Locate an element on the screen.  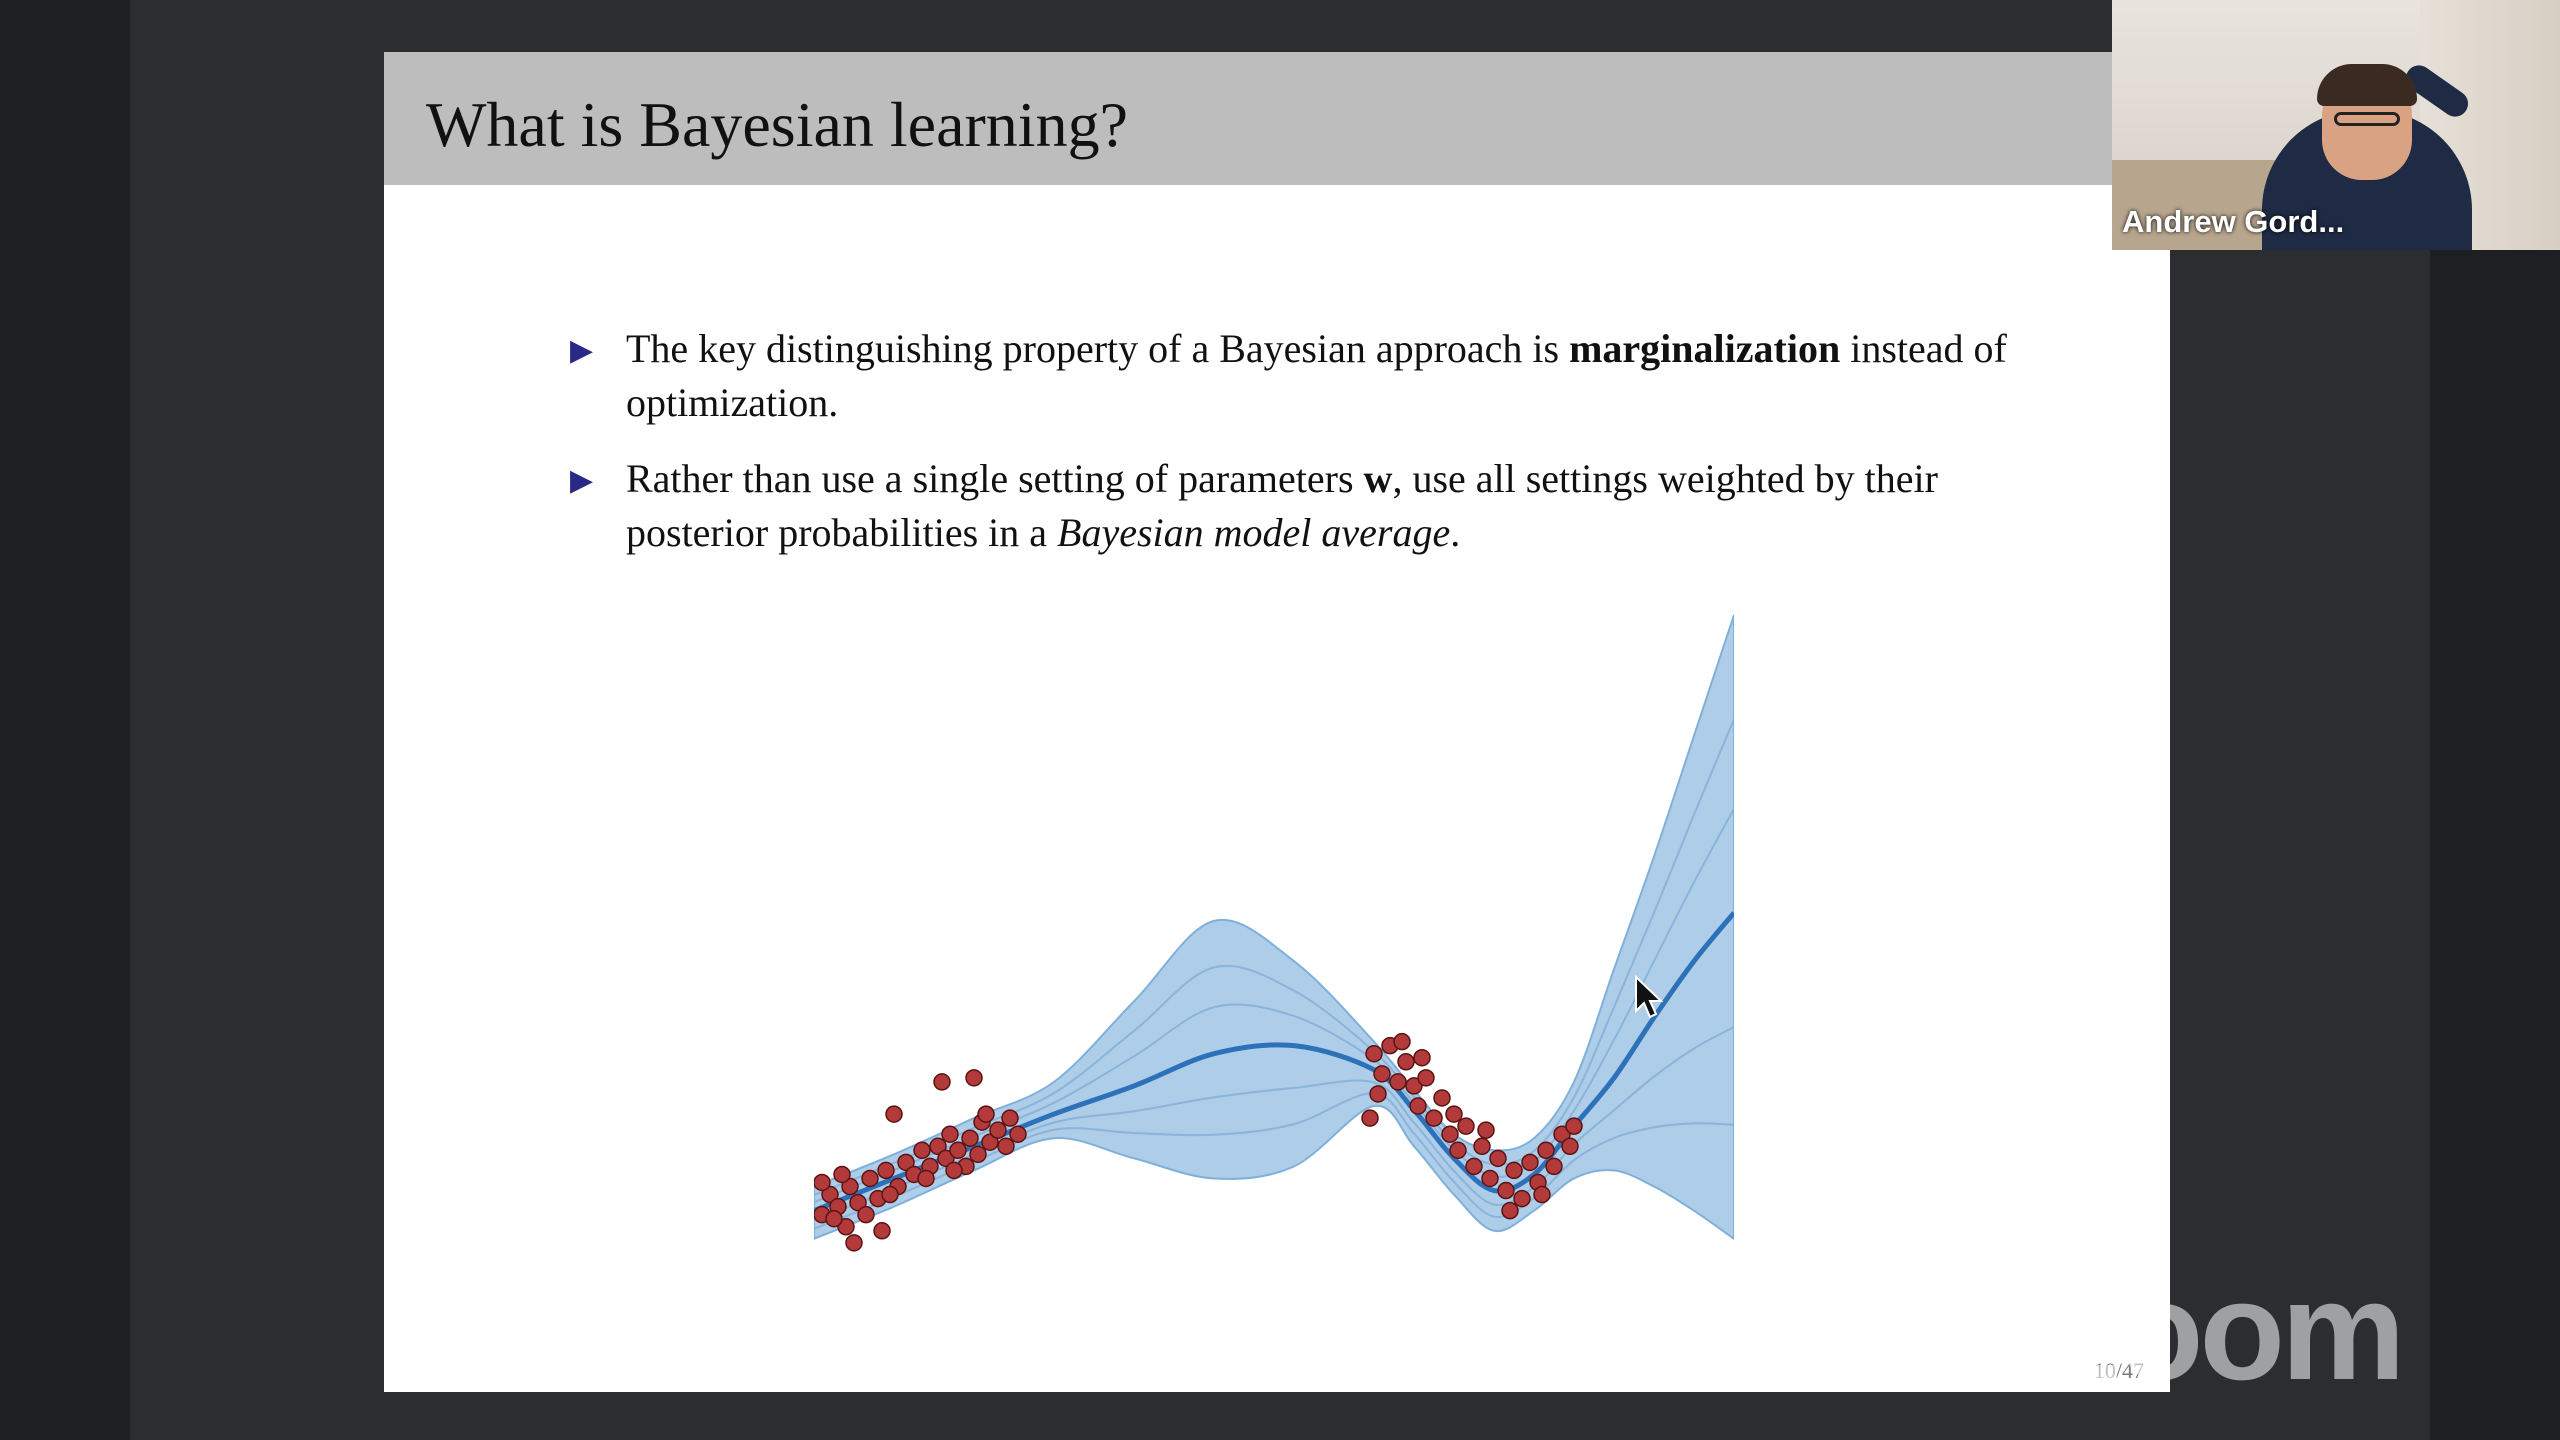
slide-header: What is Bayesian learning? is located at coordinates (1277, 118).